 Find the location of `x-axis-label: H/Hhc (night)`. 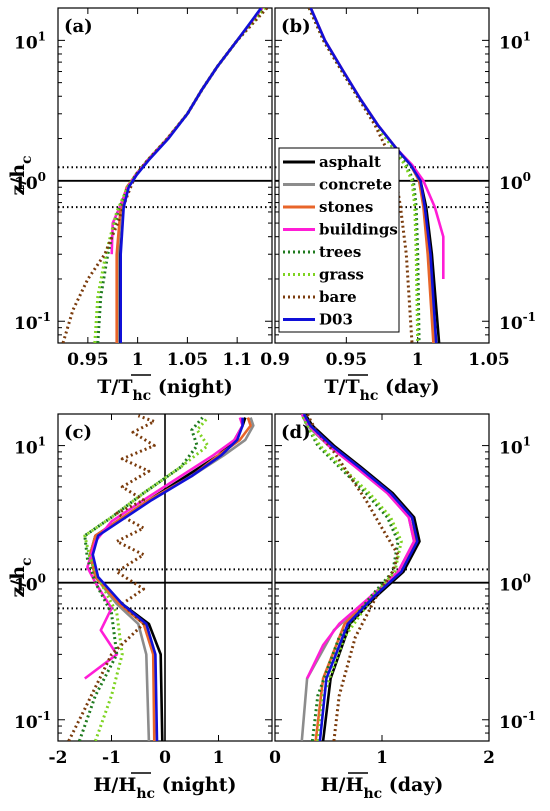

x-axis-label: H/Hhc (night) is located at coordinates (164, 788).